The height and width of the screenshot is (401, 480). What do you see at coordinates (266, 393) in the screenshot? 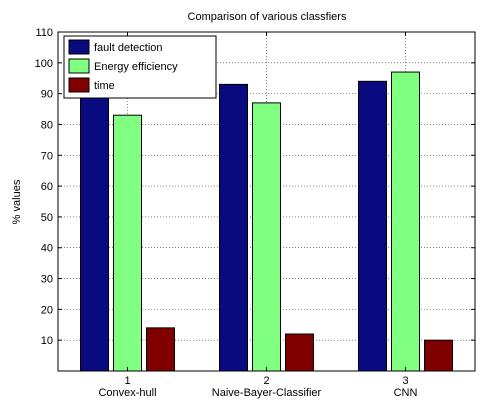
I see `category-name-label: Naive-Bayer-Classifier` at bounding box center [266, 393].